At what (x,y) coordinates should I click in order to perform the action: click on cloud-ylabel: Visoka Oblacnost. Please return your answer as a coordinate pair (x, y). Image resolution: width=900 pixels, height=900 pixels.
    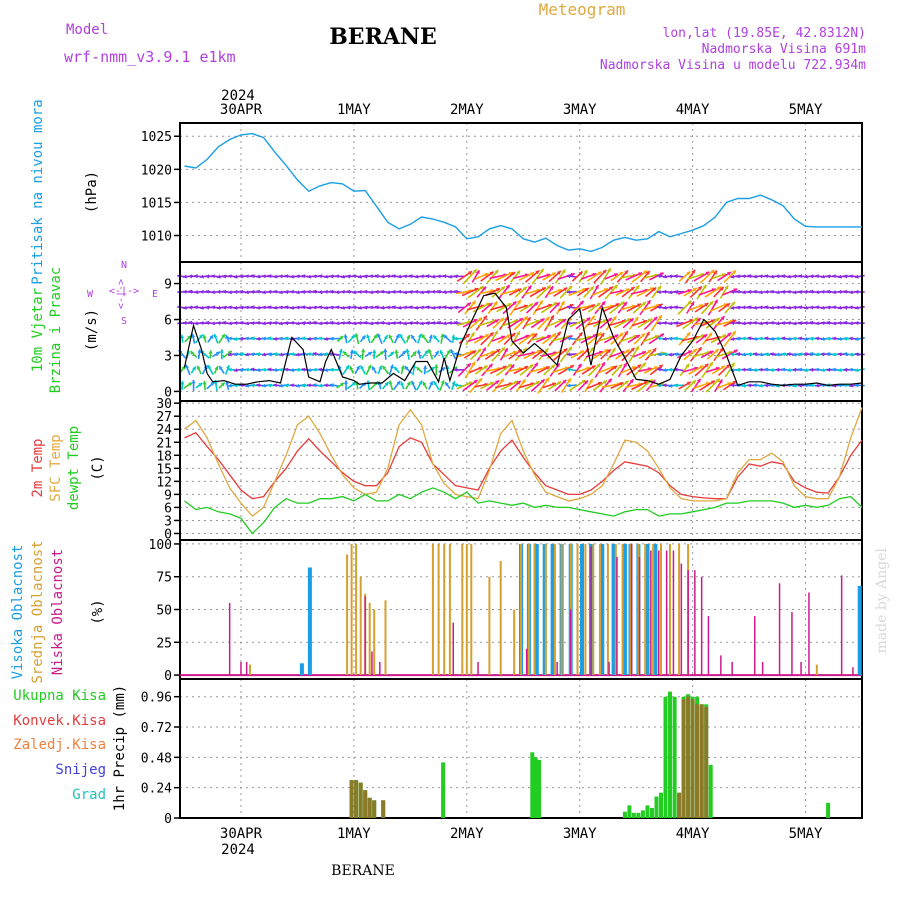
    Looking at the image, I should click on (18, 612).